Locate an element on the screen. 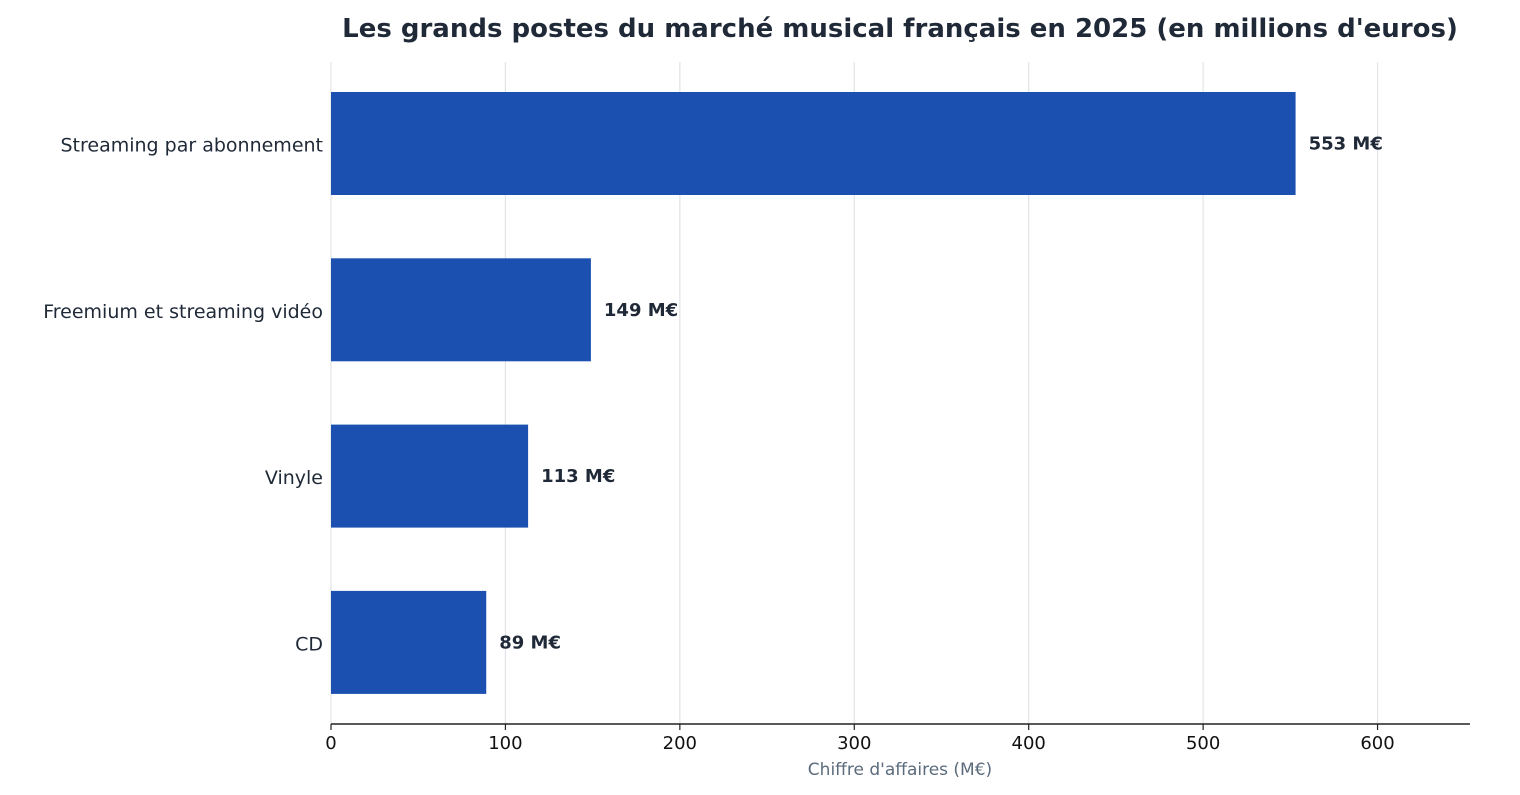 The height and width of the screenshot is (795, 1520). category-label-0: Streaming par abonnement is located at coordinates (191, 146).